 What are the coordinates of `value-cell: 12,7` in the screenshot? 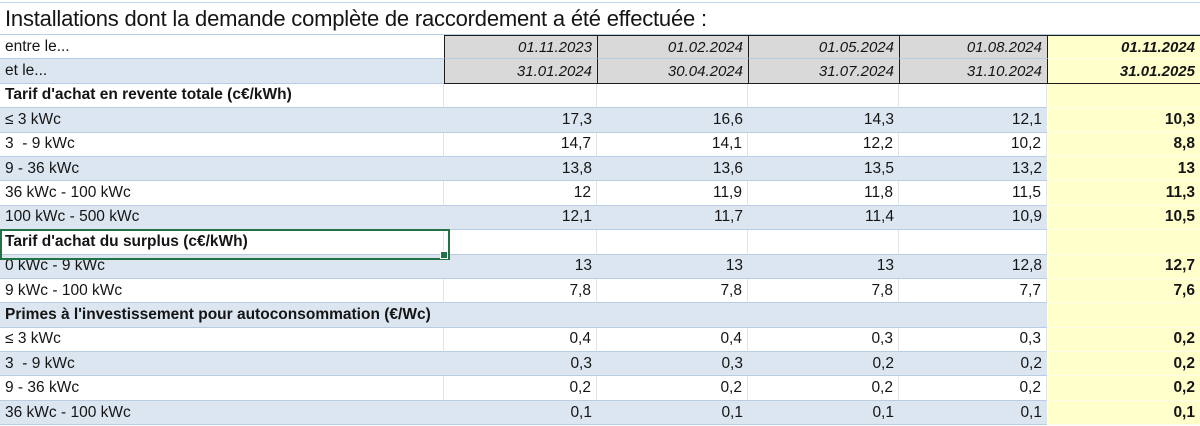 It's located at (1123, 266).